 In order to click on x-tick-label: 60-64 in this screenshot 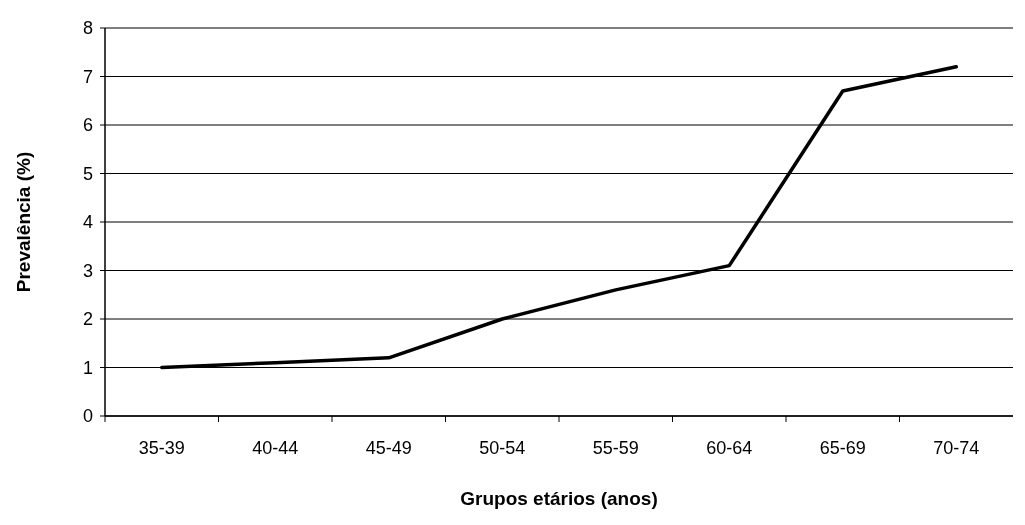, I will do `click(729, 448)`.